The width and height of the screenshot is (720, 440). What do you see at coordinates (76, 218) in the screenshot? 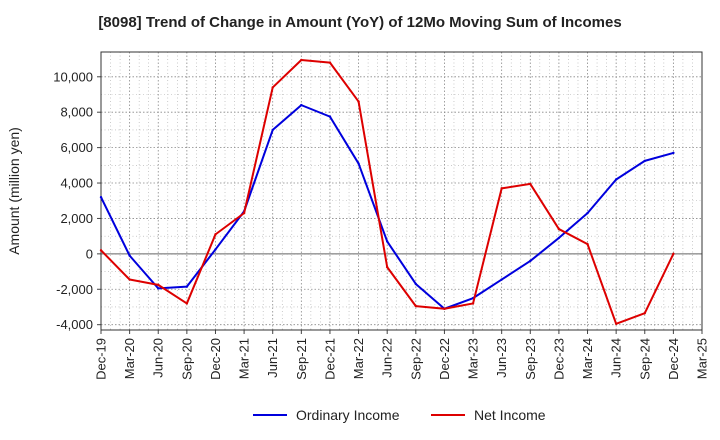
I see `y-tick-label: 2,000` at bounding box center [76, 218].